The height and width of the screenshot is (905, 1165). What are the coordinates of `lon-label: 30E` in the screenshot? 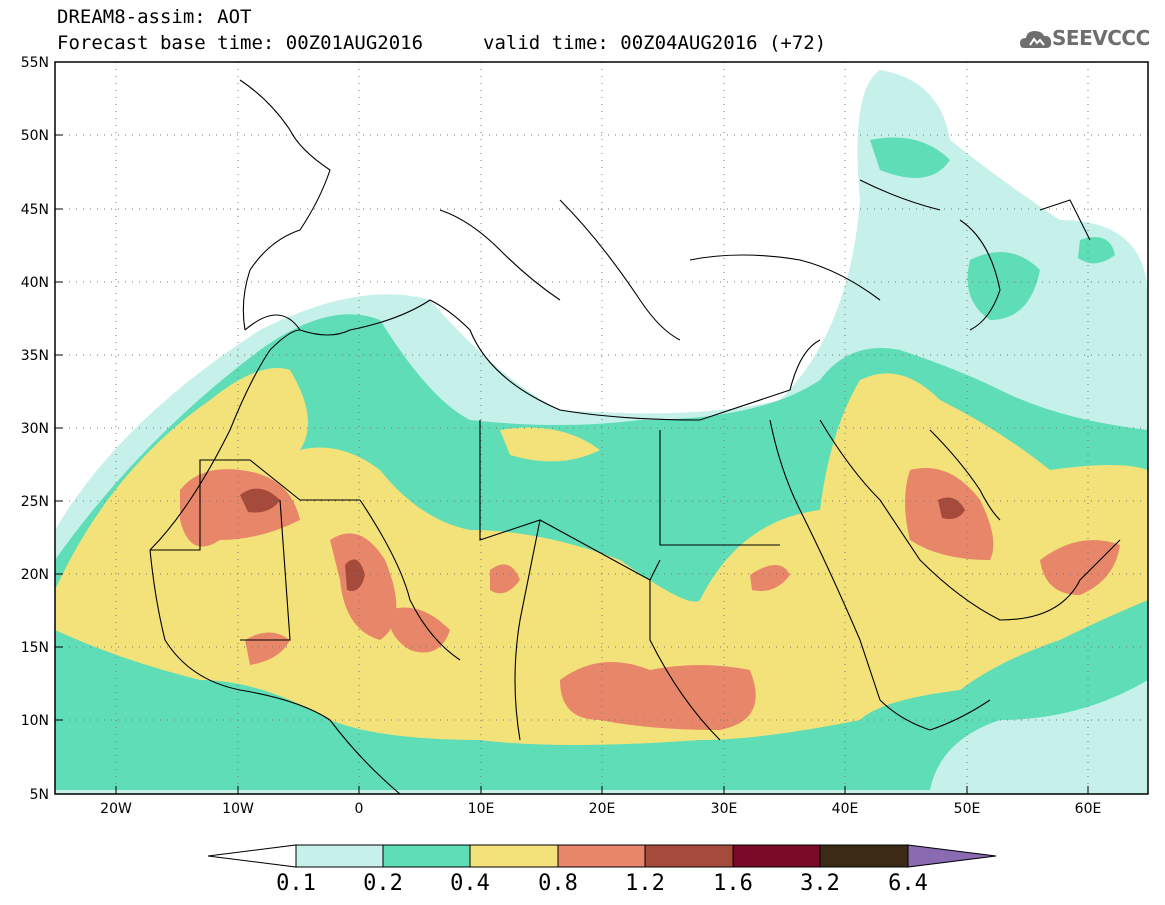 It's located at (724, 809).